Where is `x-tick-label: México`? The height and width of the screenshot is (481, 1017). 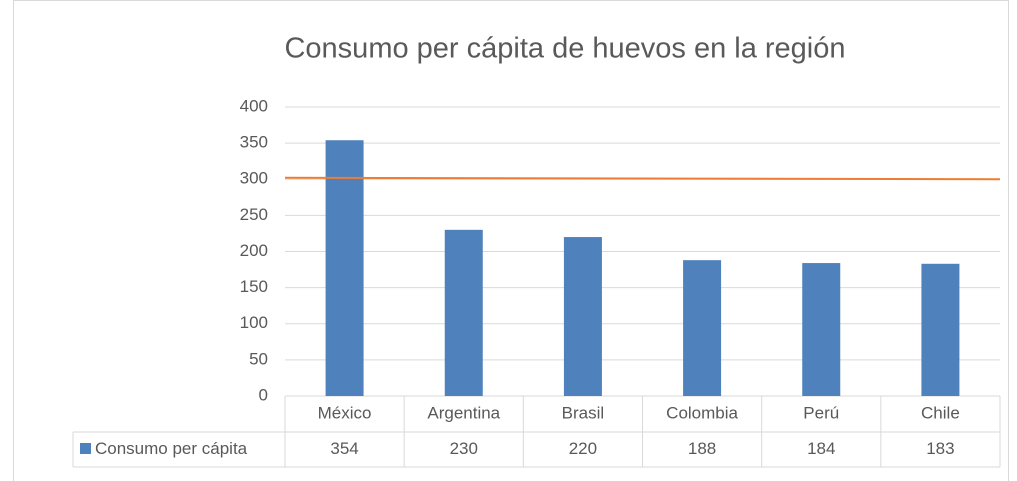
x-tick-label: México is located at coordinates (345, 412).